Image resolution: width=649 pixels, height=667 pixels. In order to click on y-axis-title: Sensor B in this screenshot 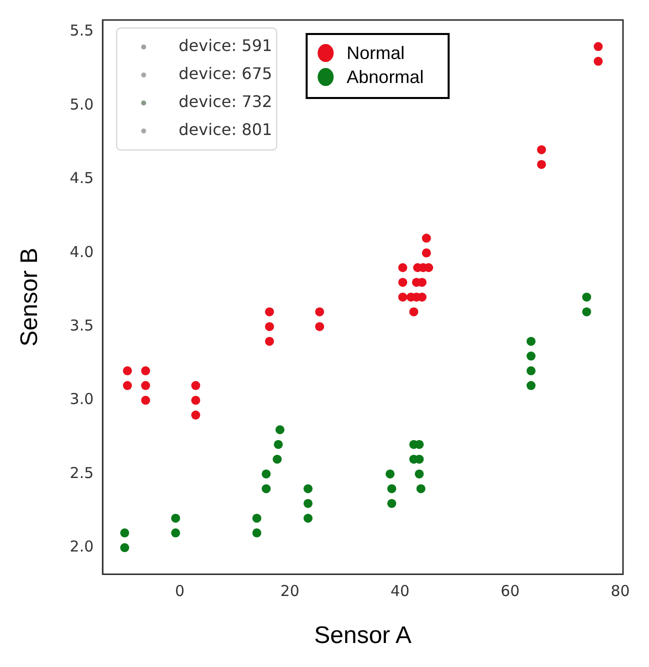, I will do `click(30, 297)`.